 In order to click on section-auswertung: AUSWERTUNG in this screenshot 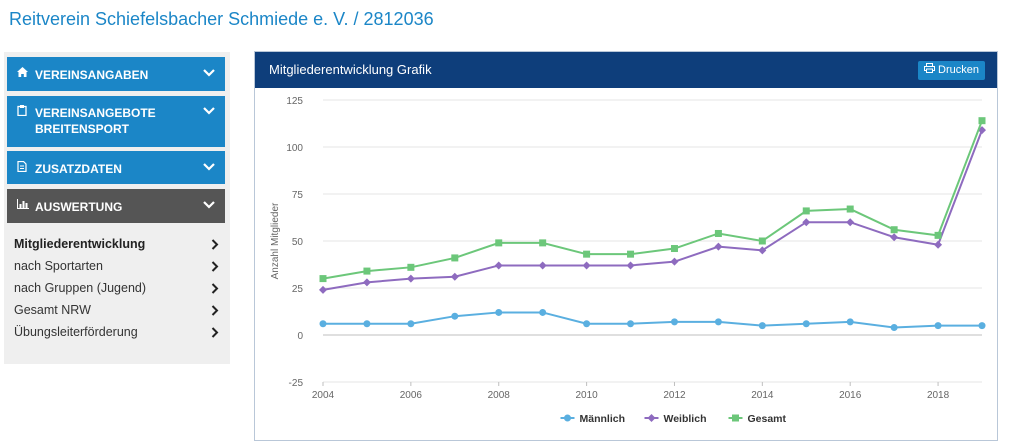, I will do `click(116, 206)`.